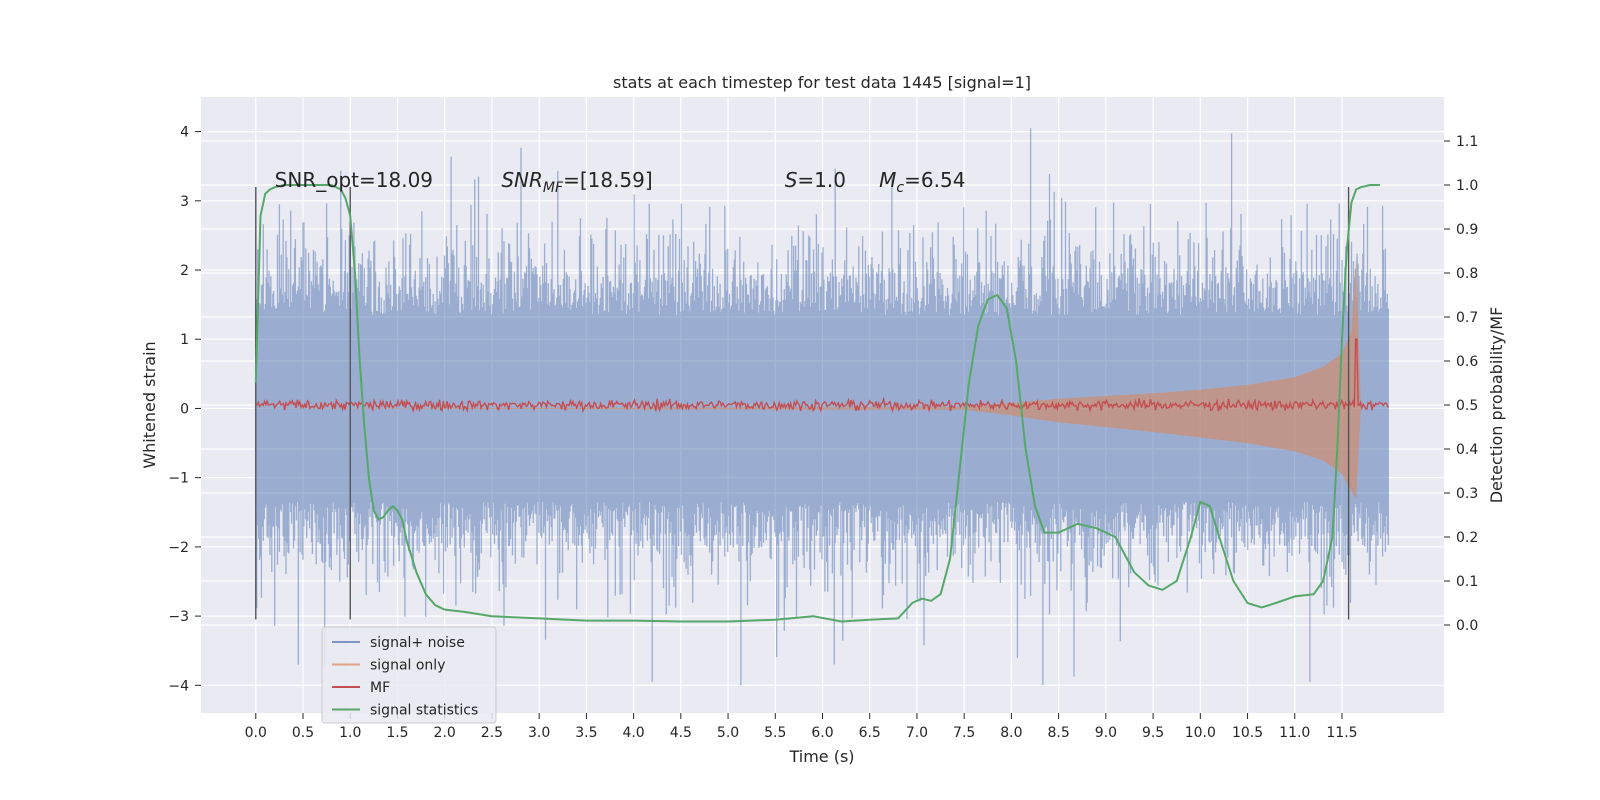  I want to click on x-tick-label: 3.5, so click(586, 733).